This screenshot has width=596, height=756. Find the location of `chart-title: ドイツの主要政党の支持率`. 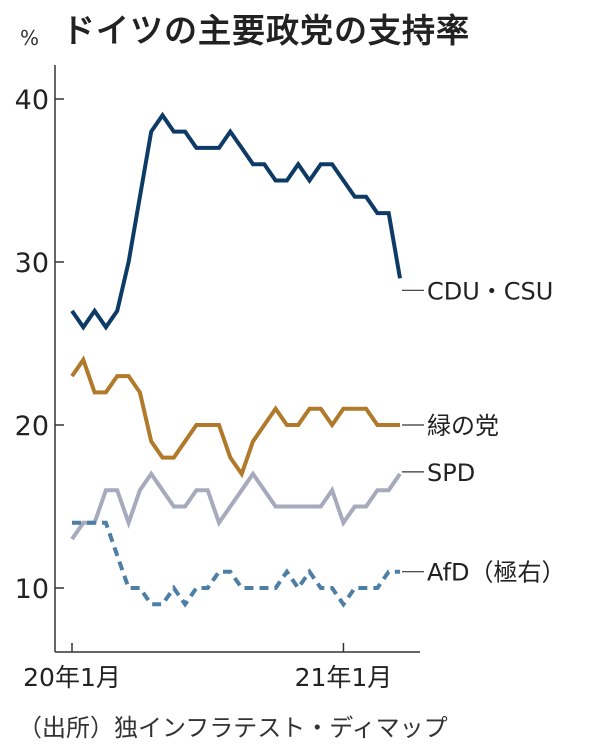

chart-title: ドイツの主要政党の支持率 is located at coordinates (266, 30).